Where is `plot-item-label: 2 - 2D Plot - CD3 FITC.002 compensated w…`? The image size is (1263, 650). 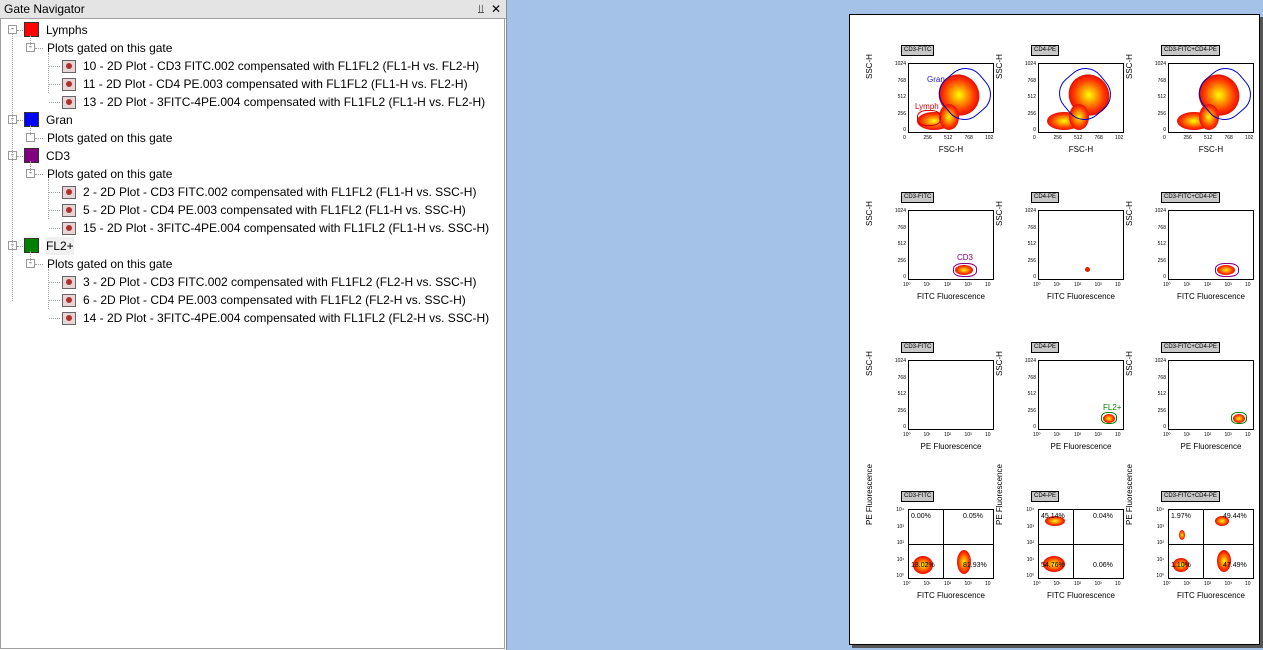 plot-item-label: 2 - 2D Plot - CD3 FITC.002 compensated w… is located at coordinates (280, 192).